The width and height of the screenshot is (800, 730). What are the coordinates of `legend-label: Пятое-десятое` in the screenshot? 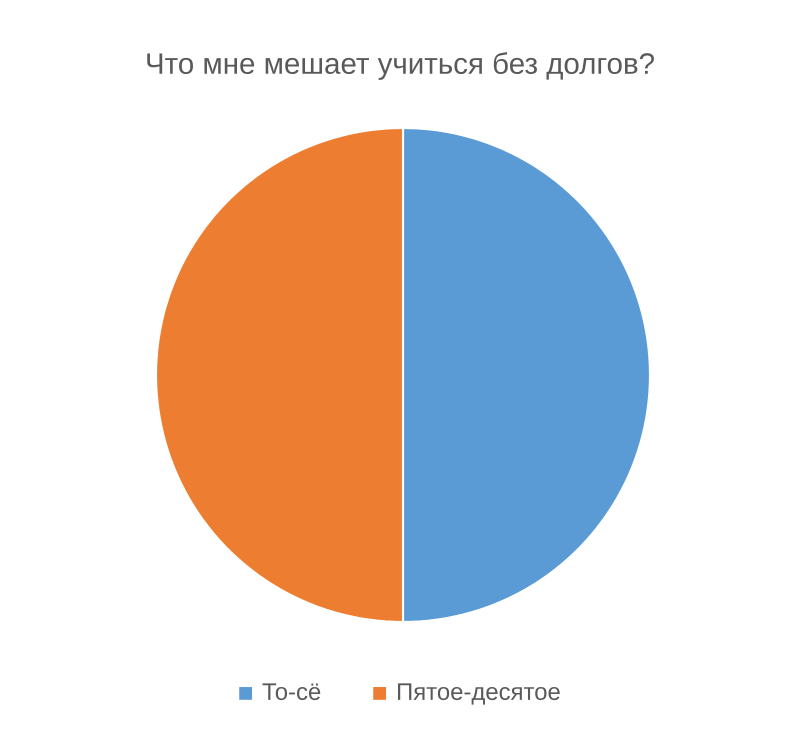 It's located at (479, 694).